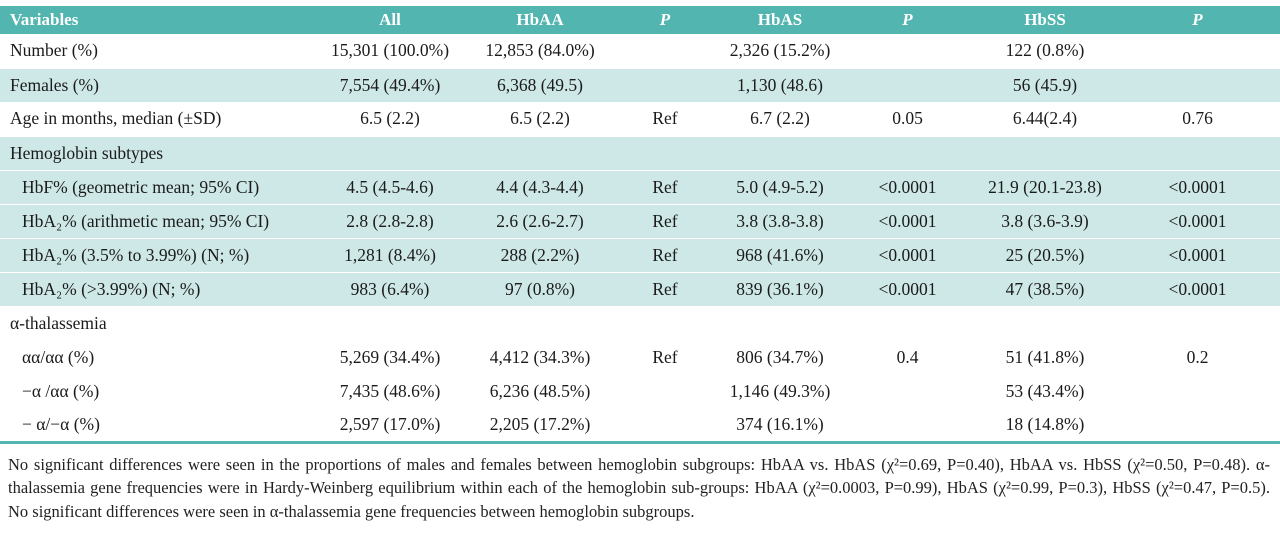 The image size is (1280, 541). I want to click on cell: 15,301 (100.0%), so click(390, 51).